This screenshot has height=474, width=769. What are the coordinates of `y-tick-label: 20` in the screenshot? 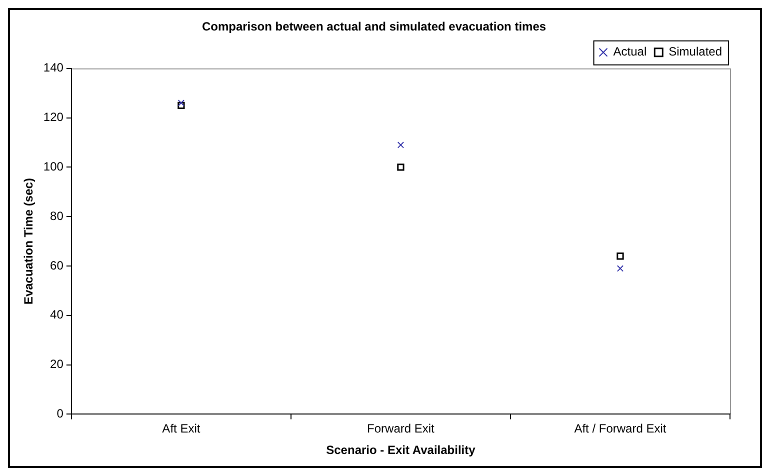 It's located at (57, 364).